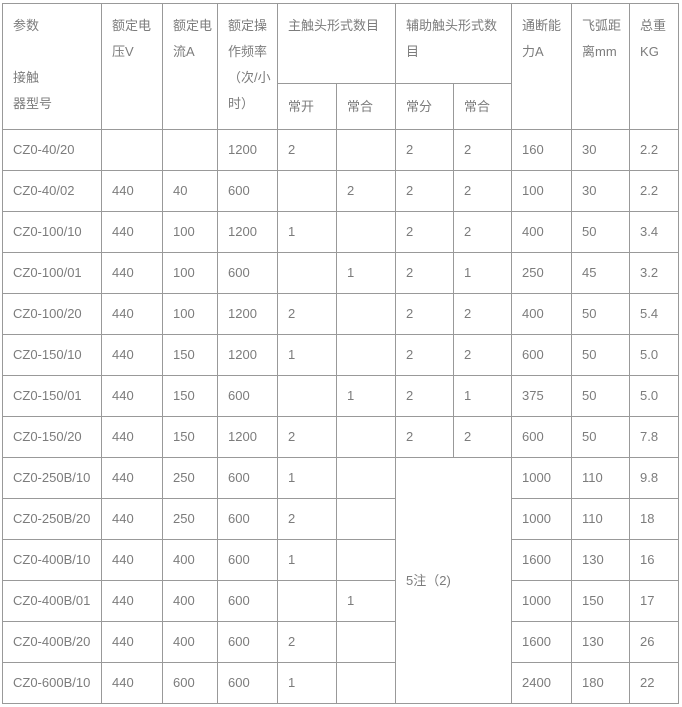 Image resolution: width=682 pixels, height=707 pixels. I want to click on cell-model: CZ0-150/01, so click(52, 396).